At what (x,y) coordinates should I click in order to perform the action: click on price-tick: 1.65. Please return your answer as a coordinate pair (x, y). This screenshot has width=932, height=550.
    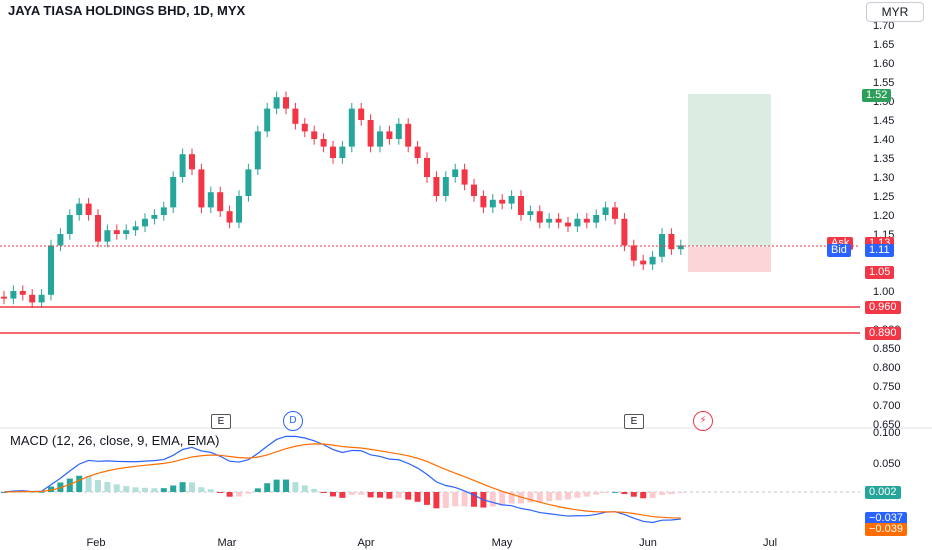
    Looking at the image, I should click on (883, 45).